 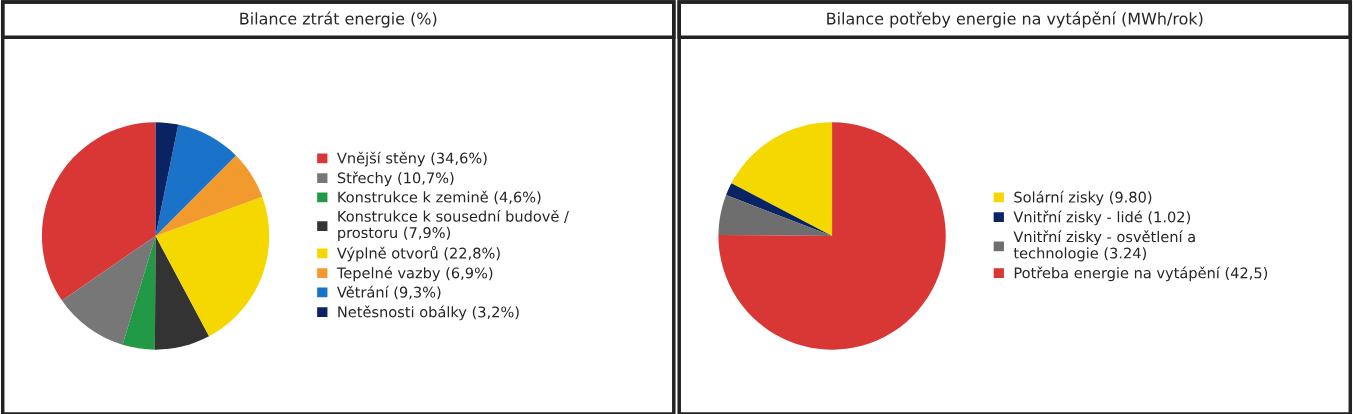 I want to click on legend-label: Vnitřní zisky - osvětlení a technologie (3.24), so click(x=1104, y=246).